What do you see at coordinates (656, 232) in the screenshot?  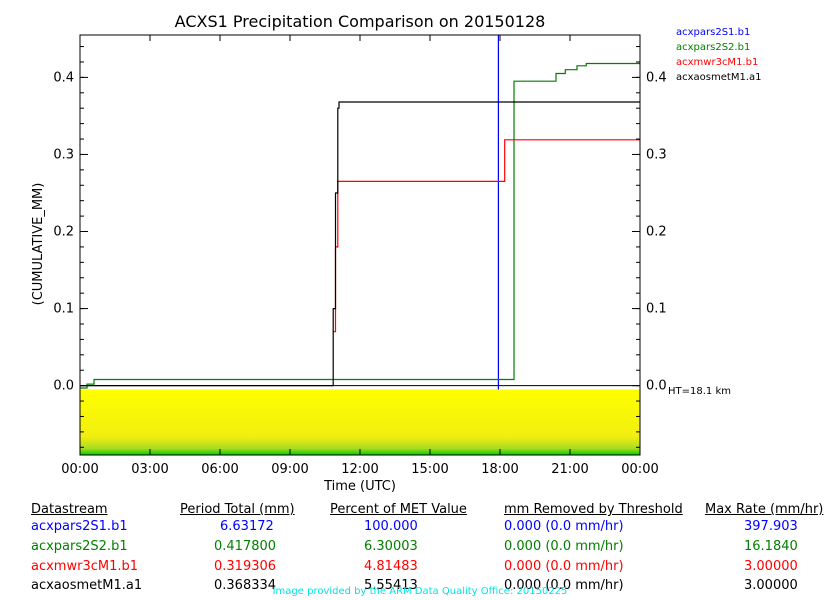 I see `y-tick-label-right: 0.2` at bounding box center [656, 232].